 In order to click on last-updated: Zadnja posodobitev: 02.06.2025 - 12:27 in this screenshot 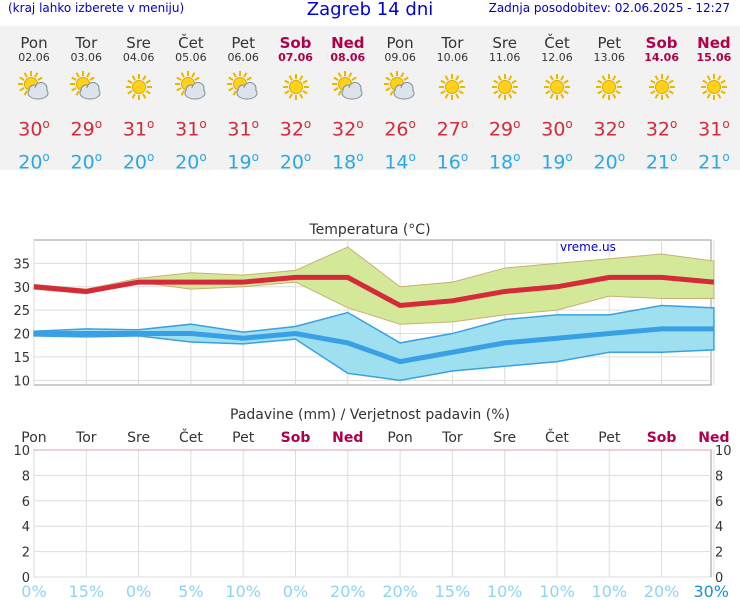, I will do `click(609, 8)`.